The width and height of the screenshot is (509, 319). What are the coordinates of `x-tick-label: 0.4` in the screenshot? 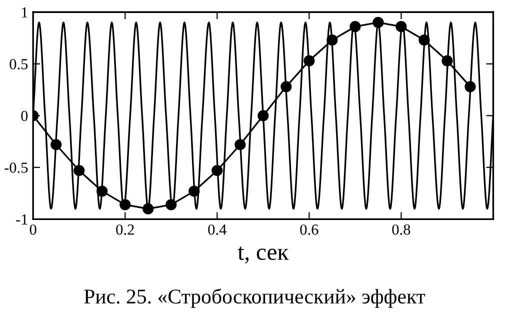 It's located at (217, 229).